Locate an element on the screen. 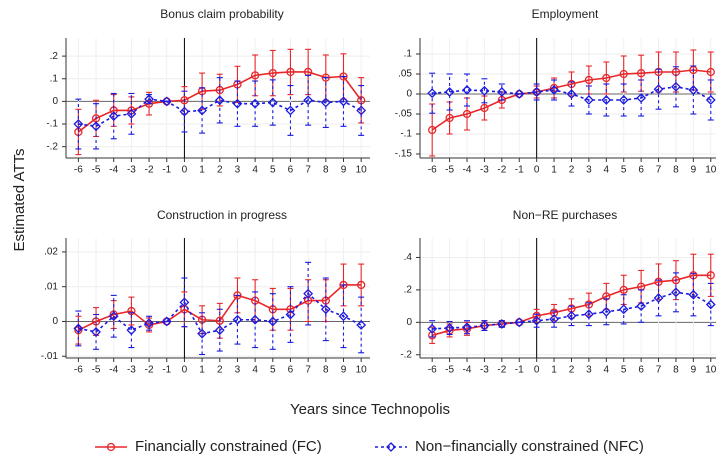  x-tick-label: 1 is located at coordinates (554, 370).